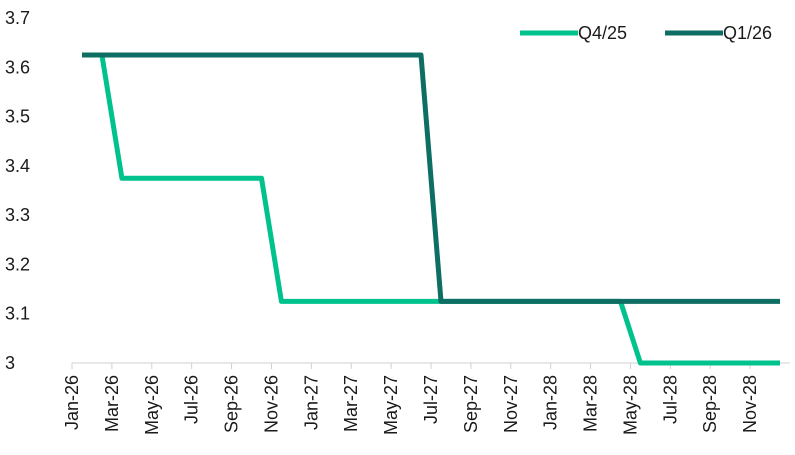  I want to click on x-tick-label: May-27, so click(391, 405).